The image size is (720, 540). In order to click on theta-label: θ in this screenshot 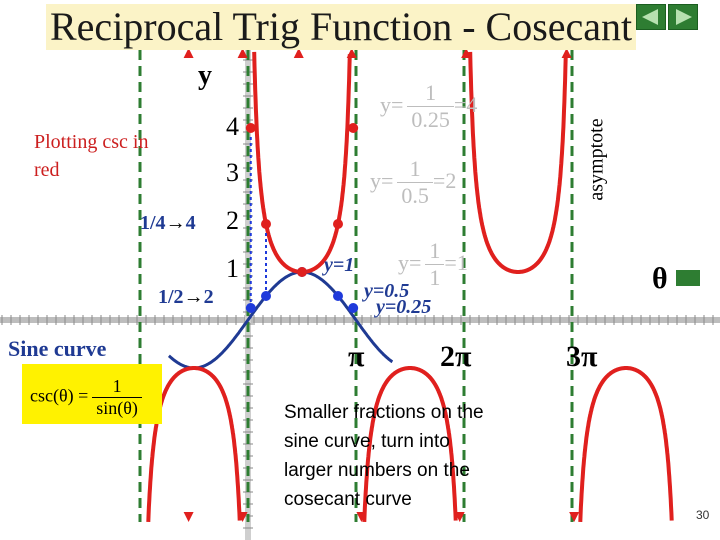, I will do `click(660, 278)`.